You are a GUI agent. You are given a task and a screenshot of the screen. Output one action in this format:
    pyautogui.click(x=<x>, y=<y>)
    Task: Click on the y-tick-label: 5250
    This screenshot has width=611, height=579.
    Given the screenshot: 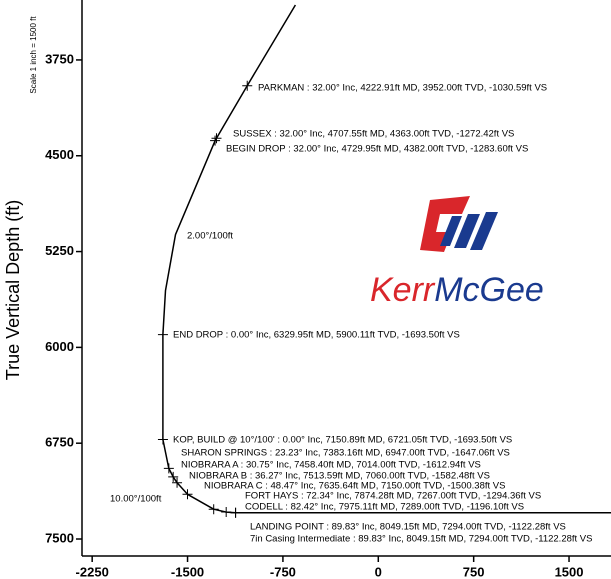 What is the action you would take?
    pyautogui.click(x=59, y=250)
    